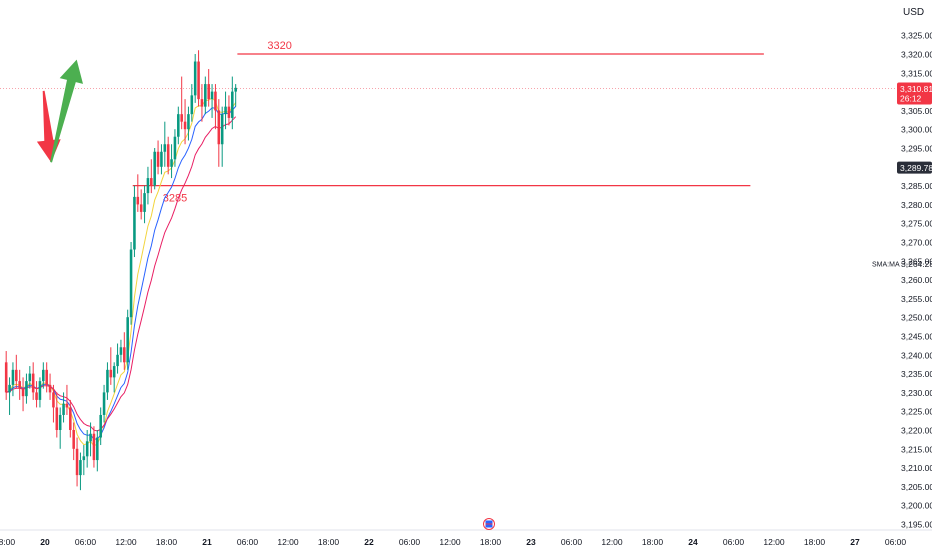 This screenshot has width=932, height=550. I want to click on price-tick-label: 3,250.00, so click(916, 318).